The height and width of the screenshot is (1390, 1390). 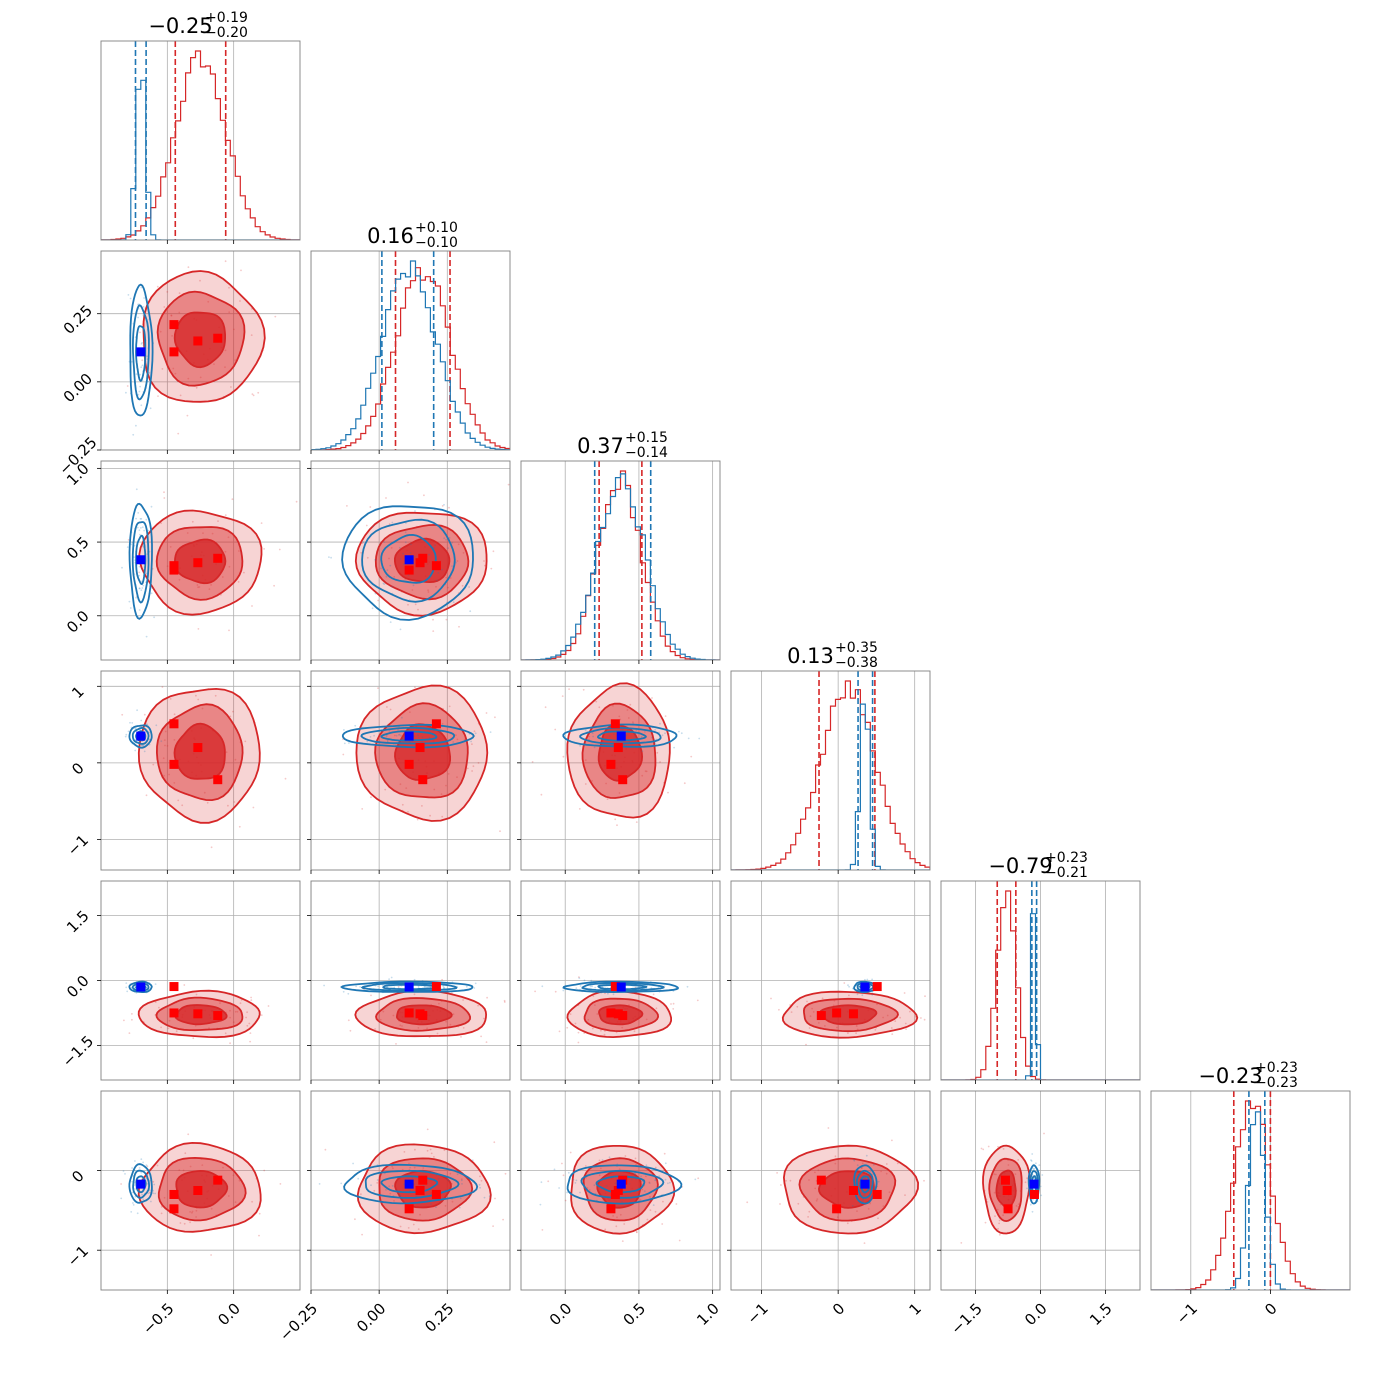 I want to click on y-tick-label: 0.5, so click(x=78, y=548).